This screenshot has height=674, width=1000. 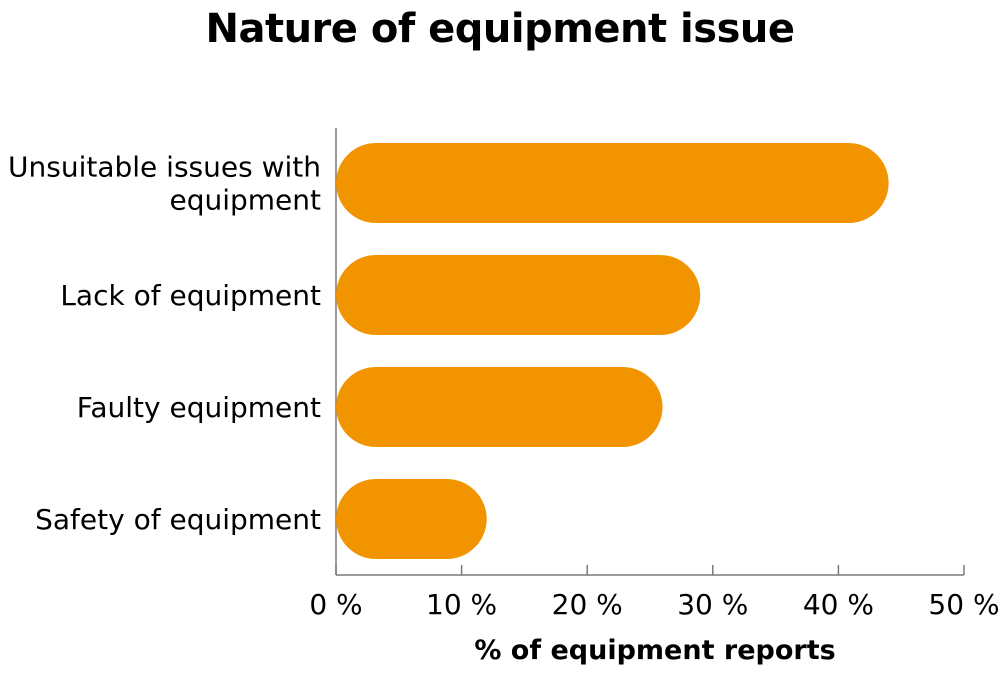 I want to click on x-tick-label: 10 %, so click(x=461, y=604).